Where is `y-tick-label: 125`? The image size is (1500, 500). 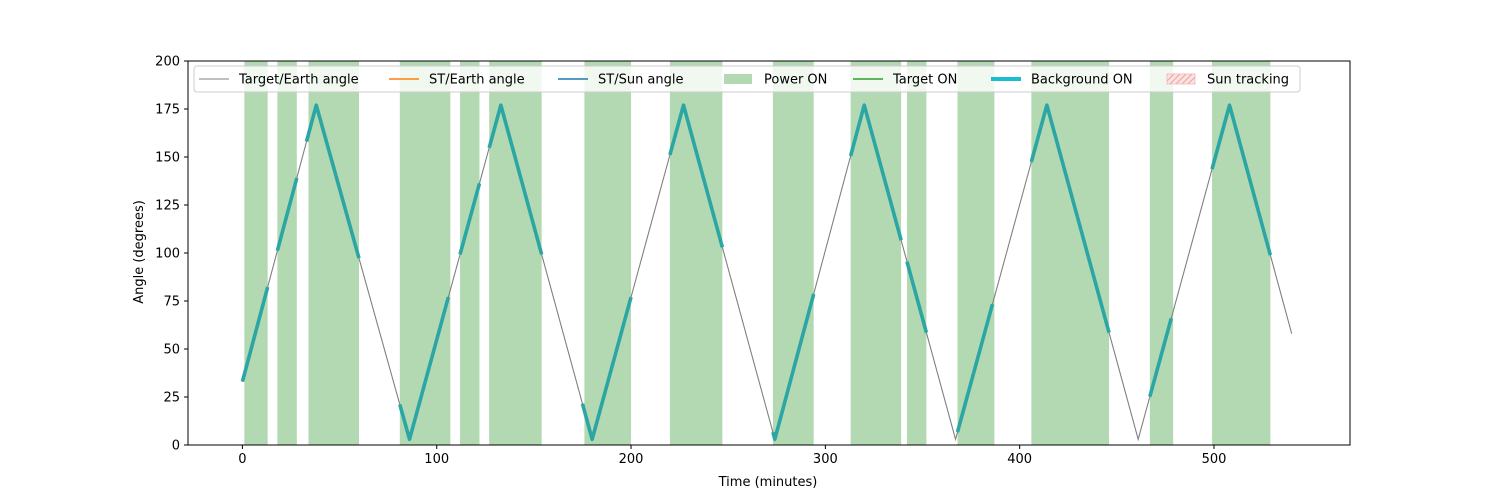 y-tick-label: 125 is located at coordinates (167, 206).